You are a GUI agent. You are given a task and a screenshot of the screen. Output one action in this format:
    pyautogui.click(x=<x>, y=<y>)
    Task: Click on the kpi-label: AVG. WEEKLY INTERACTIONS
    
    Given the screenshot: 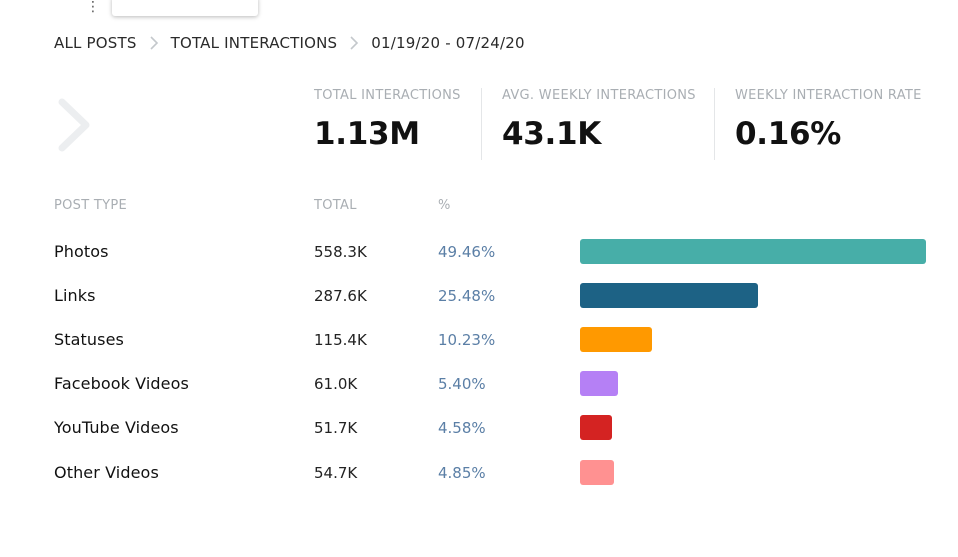 What is the action you would take?
    pyautogui.click(x=599, y=95)
    